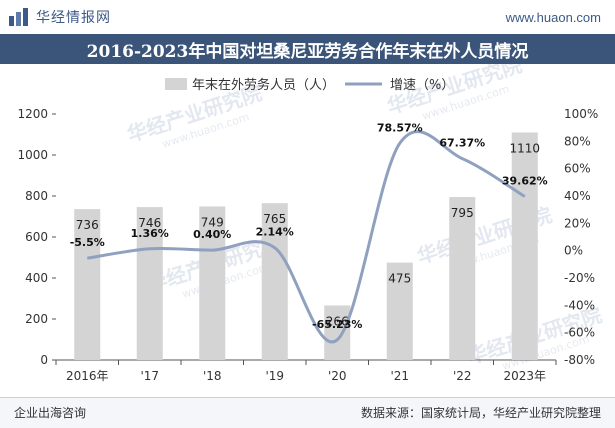 Image resolution: width=615 pixels, height=428 pixels. What do you see at coordinates (337, 321) in the screenshot?
I see `bar-value-label: 266` at bounding box center [337, 321].